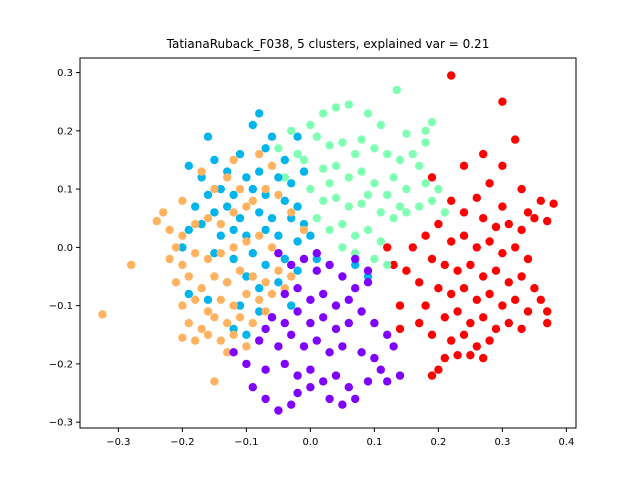 This screenshot has height=484, width=640. Describe the element at coordinates (246, 442) in the screenshot. I see `x-tick-label: −0.1` at that location.